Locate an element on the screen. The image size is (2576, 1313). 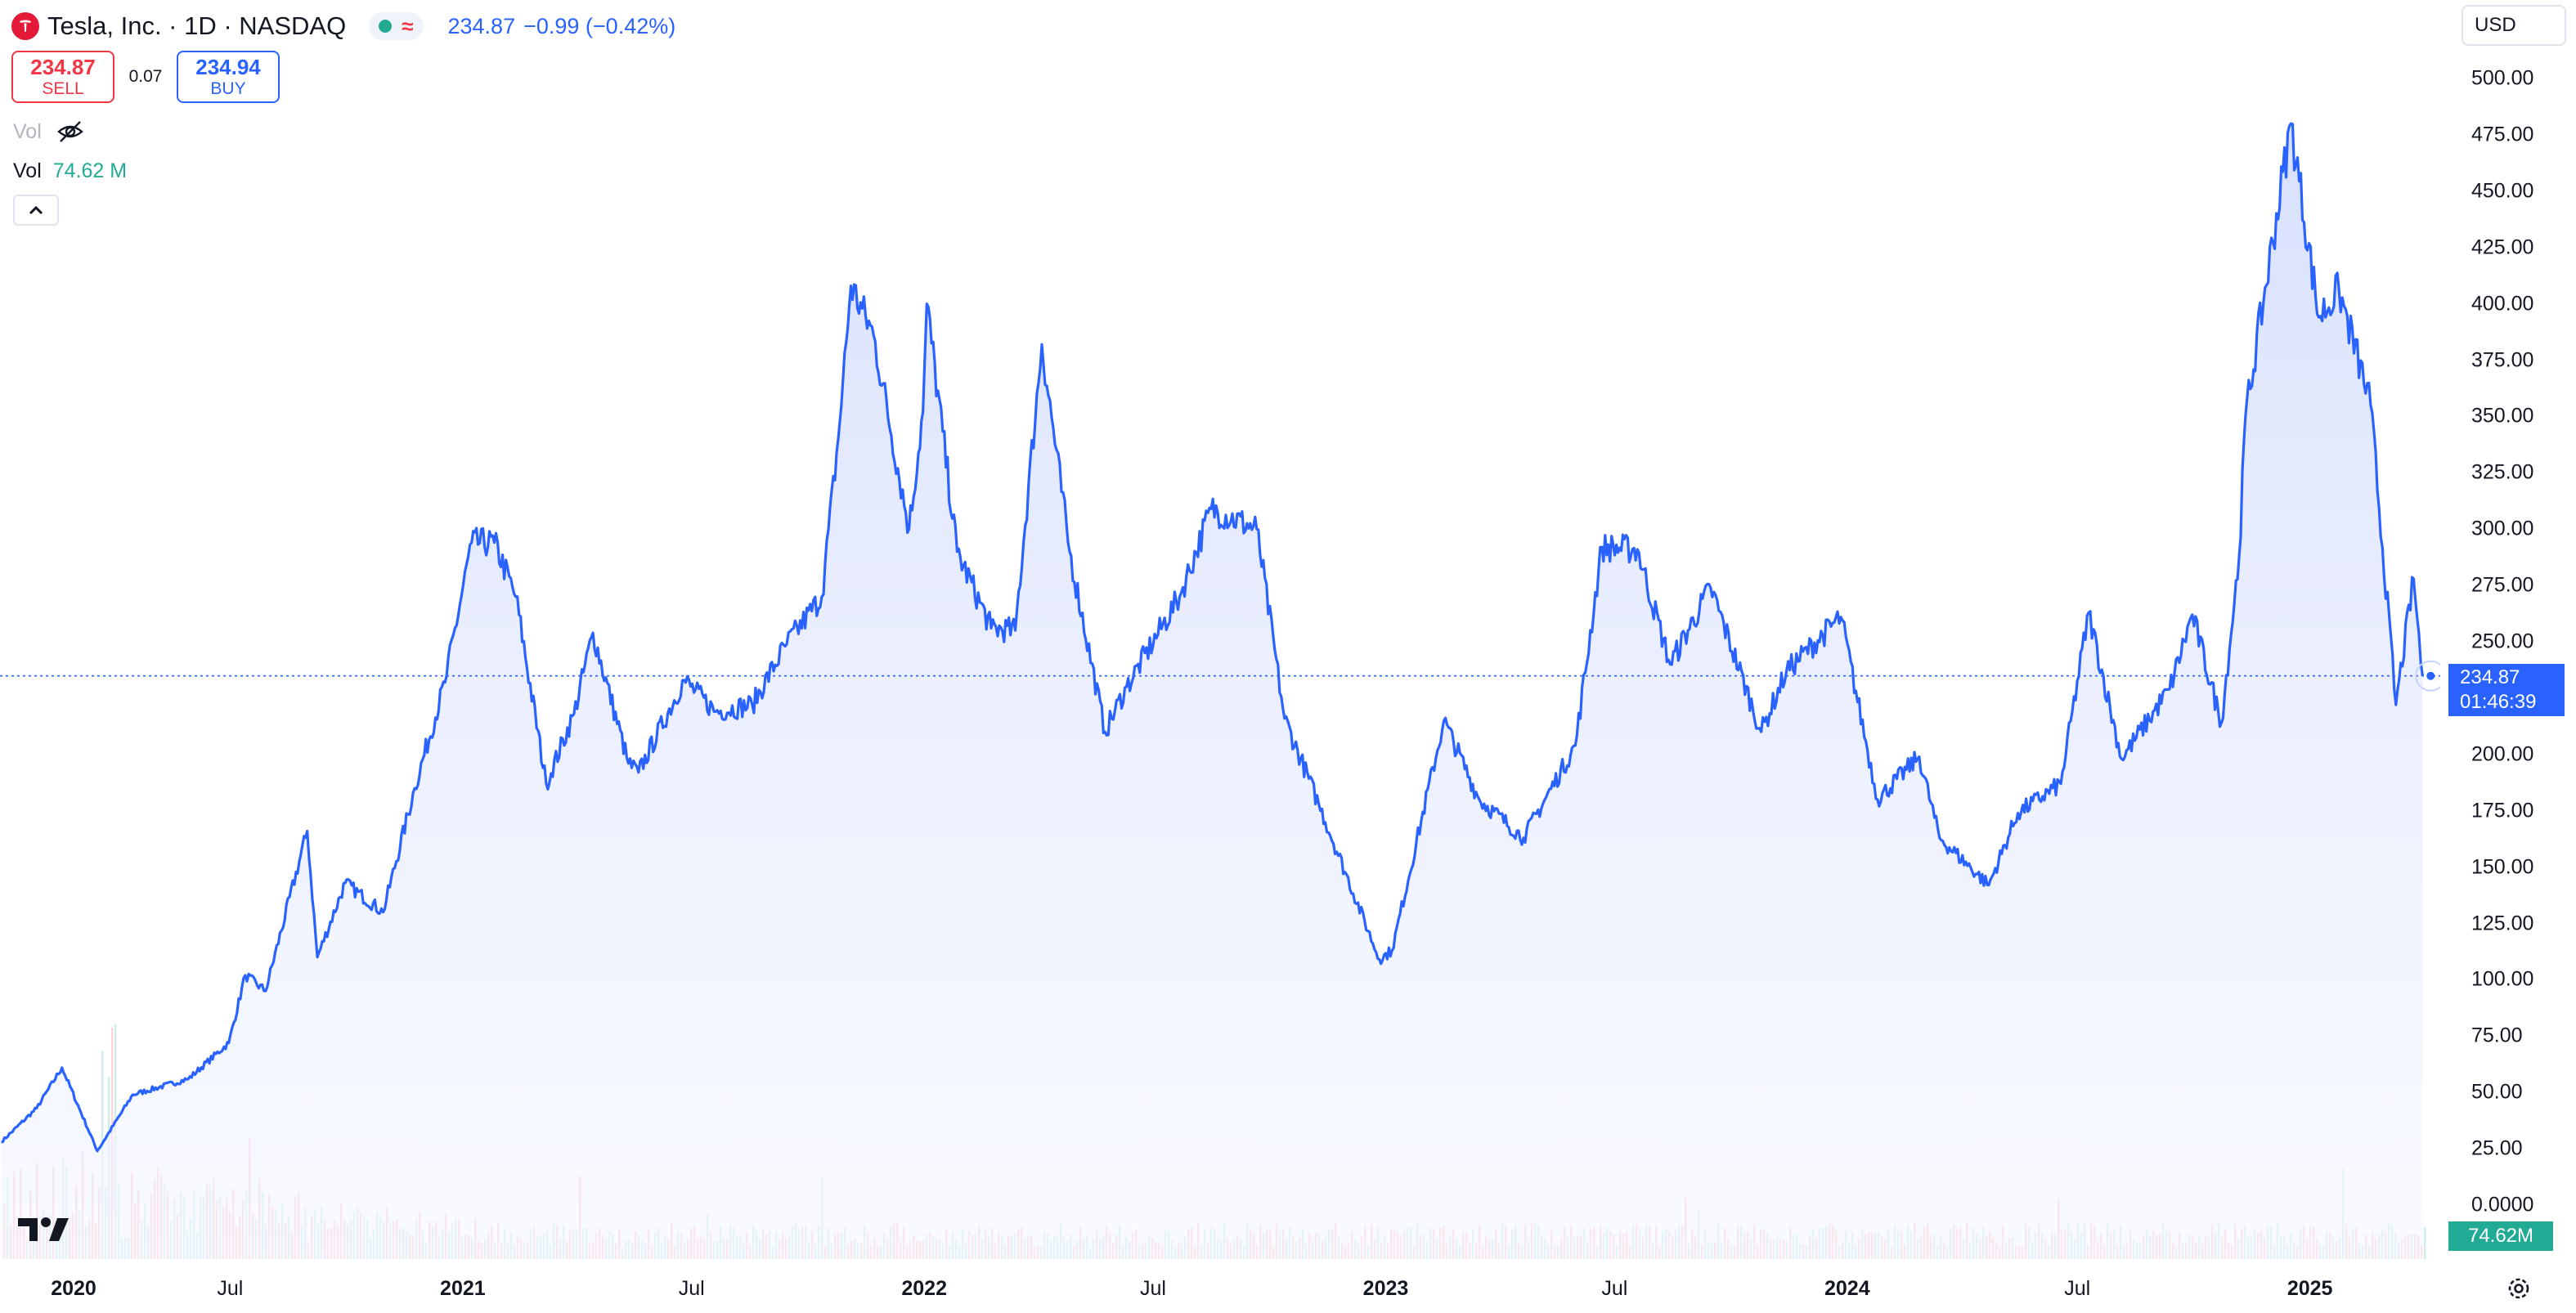
trade-buttons: 234.87 SELL 0.07 234.94 BUY is located at coordinates (145, 77).